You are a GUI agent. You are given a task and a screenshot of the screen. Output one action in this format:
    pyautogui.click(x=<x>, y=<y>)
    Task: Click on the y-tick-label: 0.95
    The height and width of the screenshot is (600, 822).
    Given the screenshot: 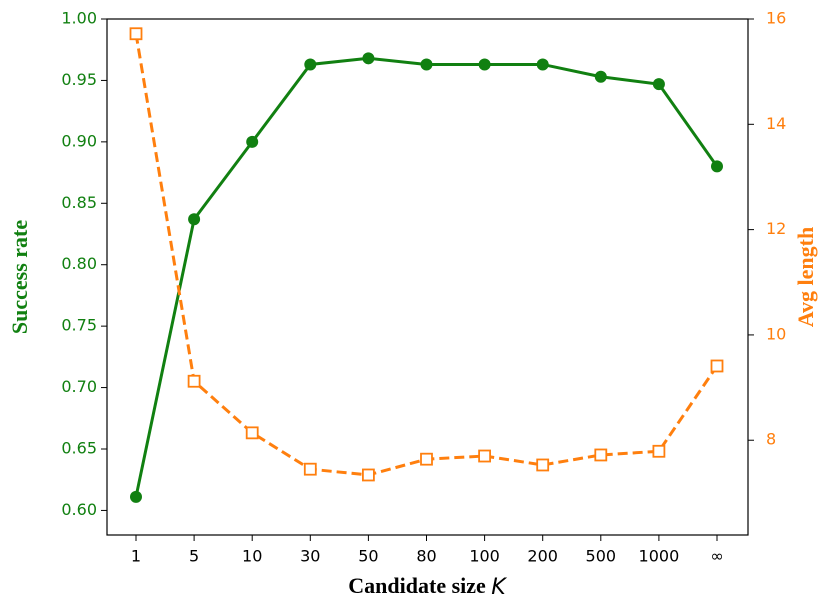 What is the action you would take?
    pyautogui.click(x=79, y=79)
    